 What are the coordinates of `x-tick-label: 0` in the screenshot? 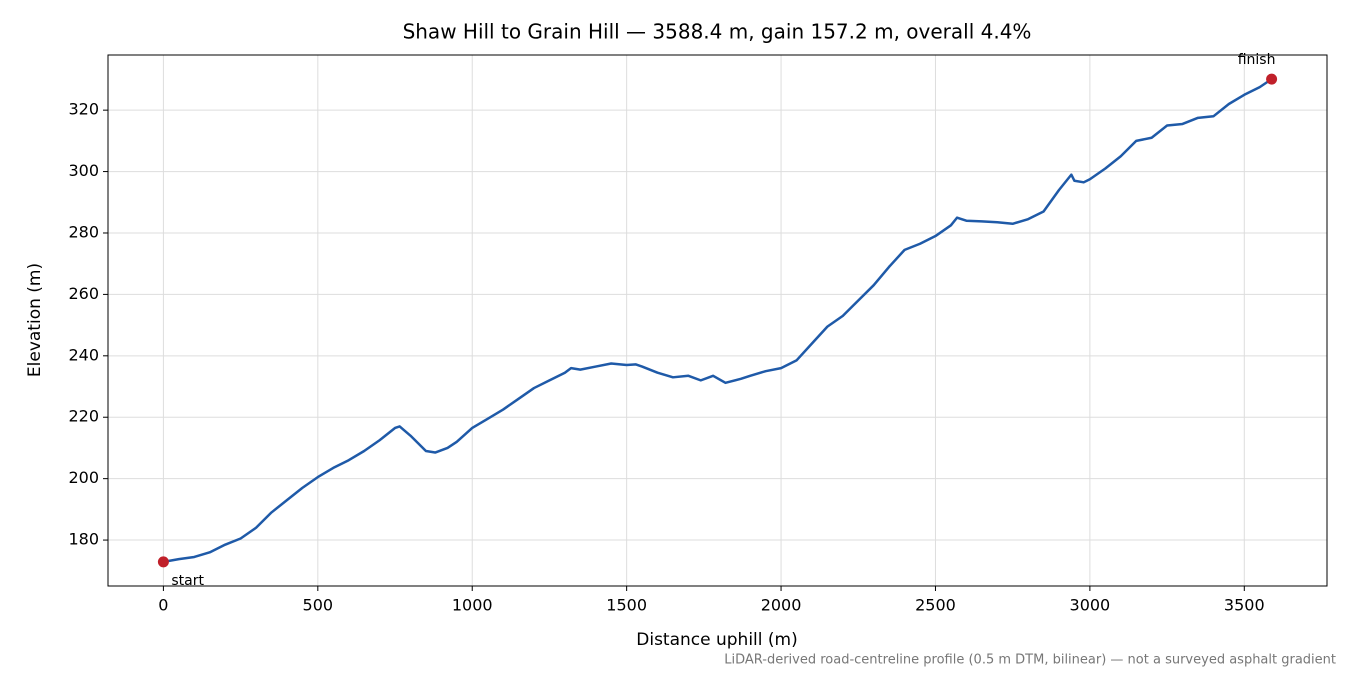 It's located at (163, 605).